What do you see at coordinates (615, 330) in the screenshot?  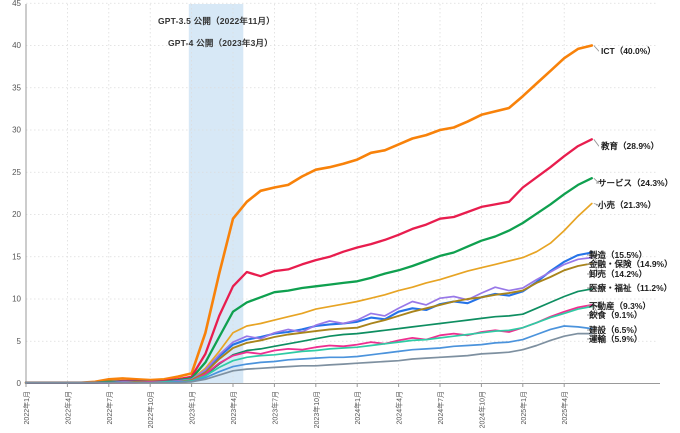 I see `series-label-construction: 建設（6.5%）` at bounding box center [615, 330].